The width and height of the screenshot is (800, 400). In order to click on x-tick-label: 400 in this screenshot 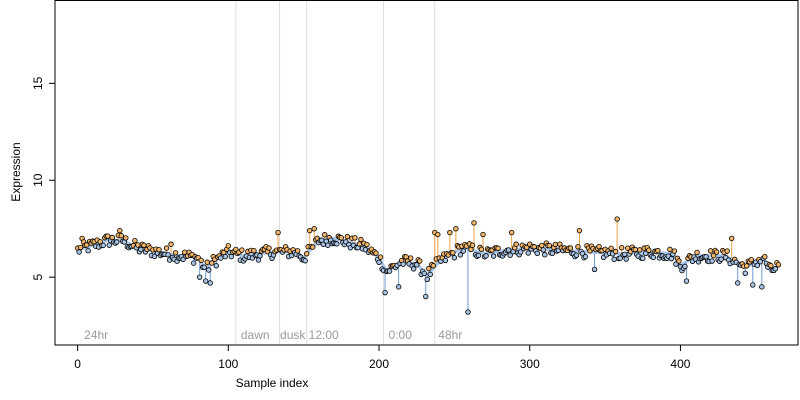, I will do `click(680, 364)`.